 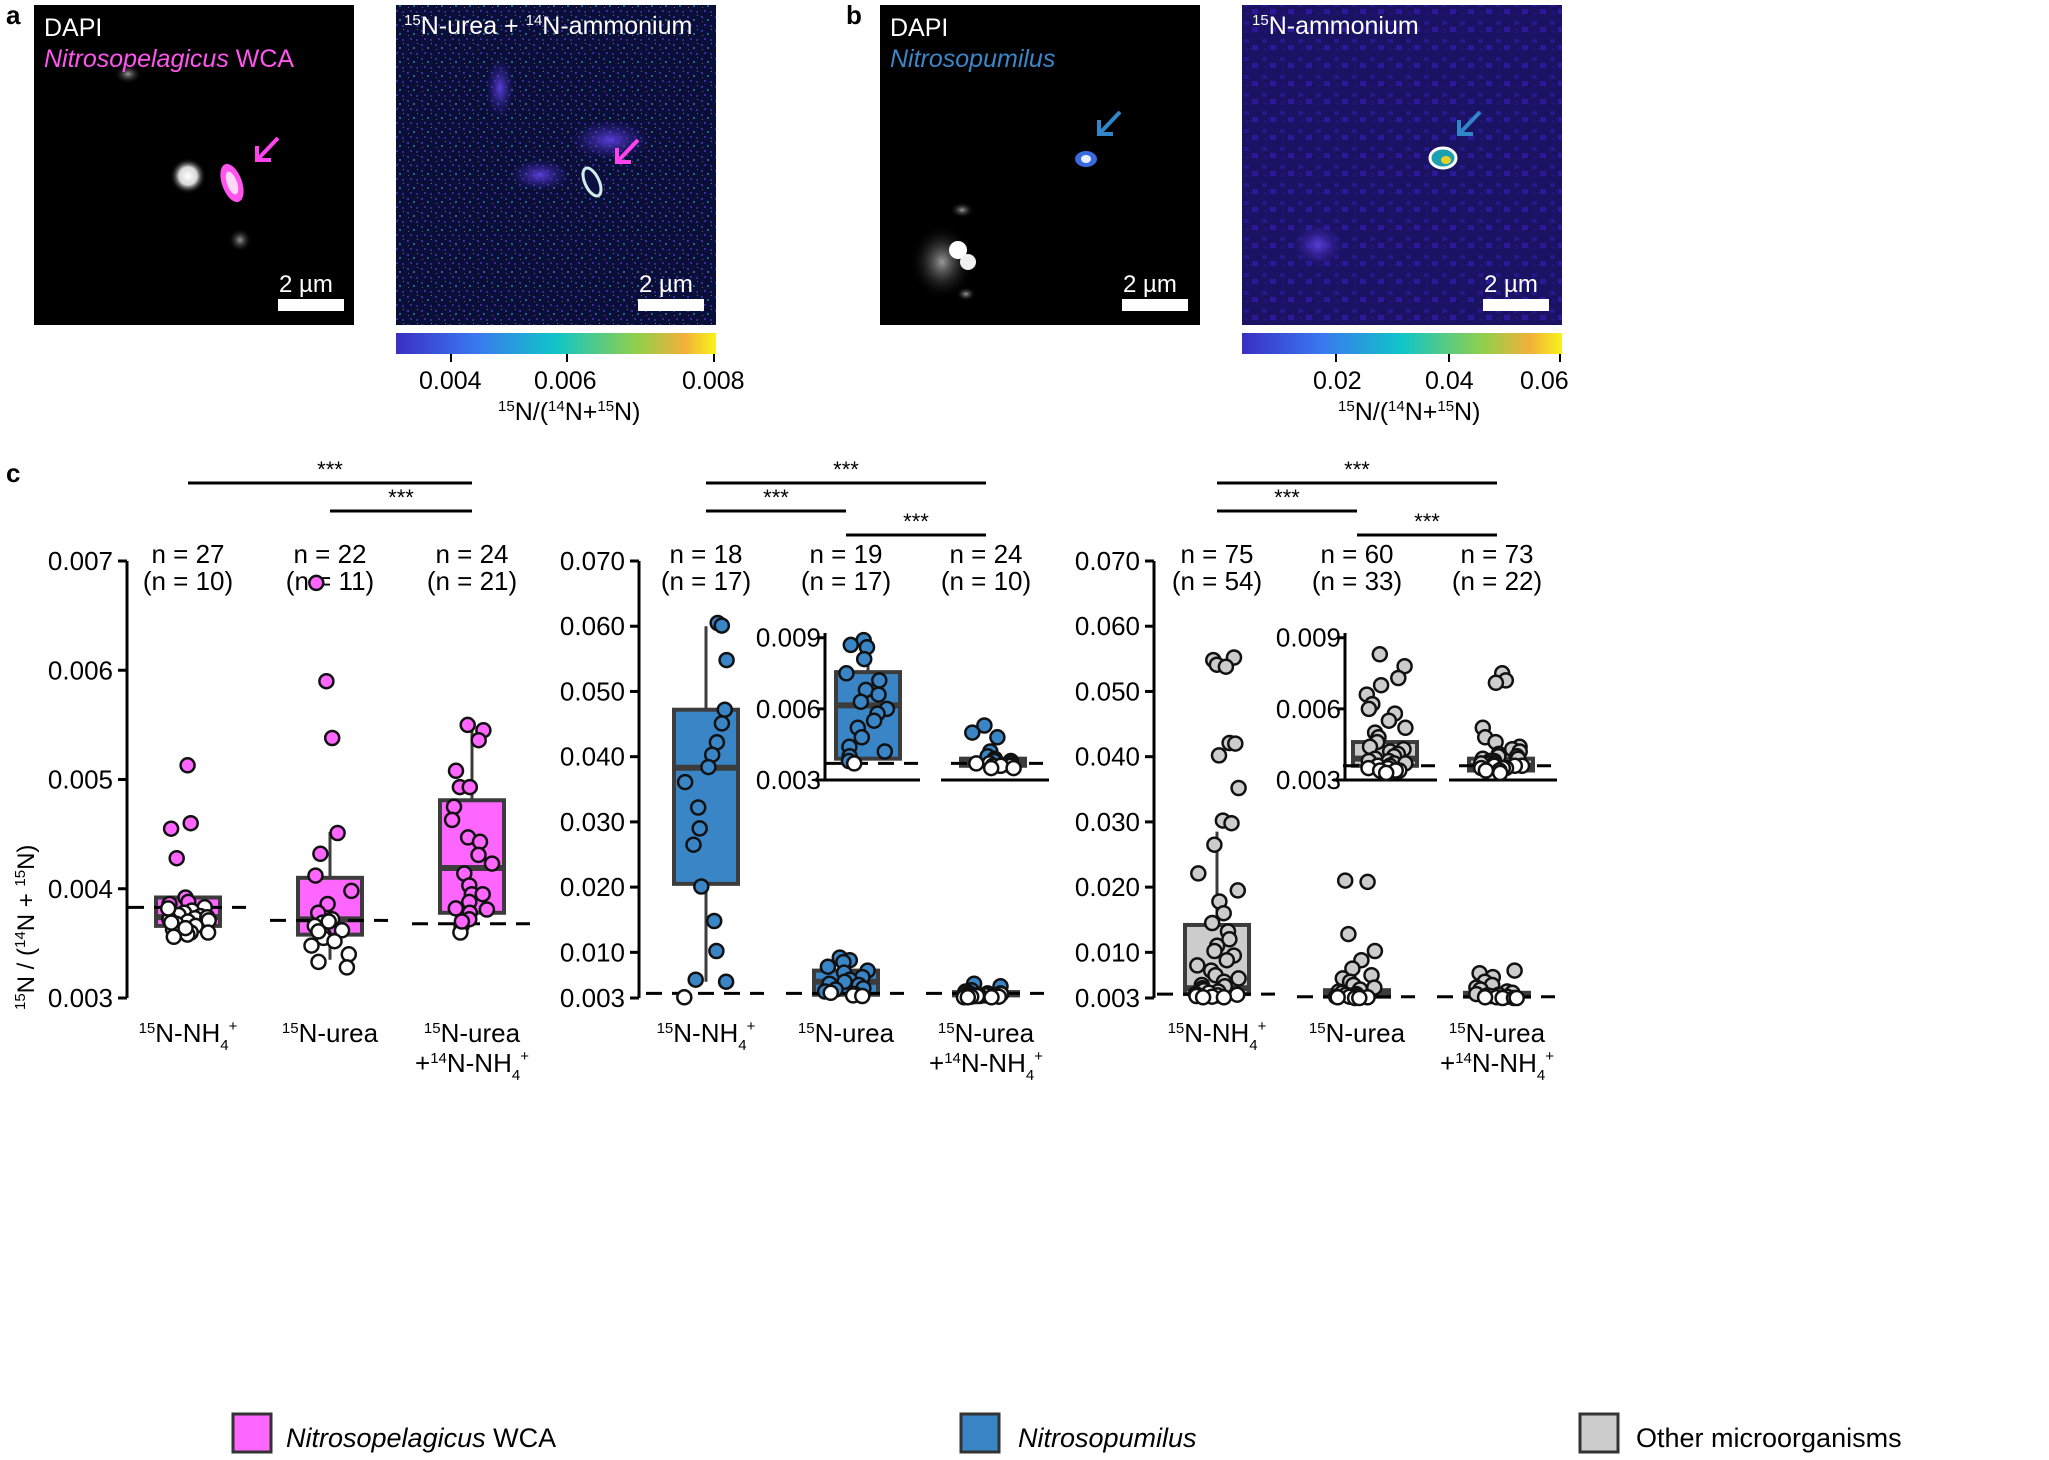 I want to click on y-tick-label: 0.004, so click(x=80, y=889).